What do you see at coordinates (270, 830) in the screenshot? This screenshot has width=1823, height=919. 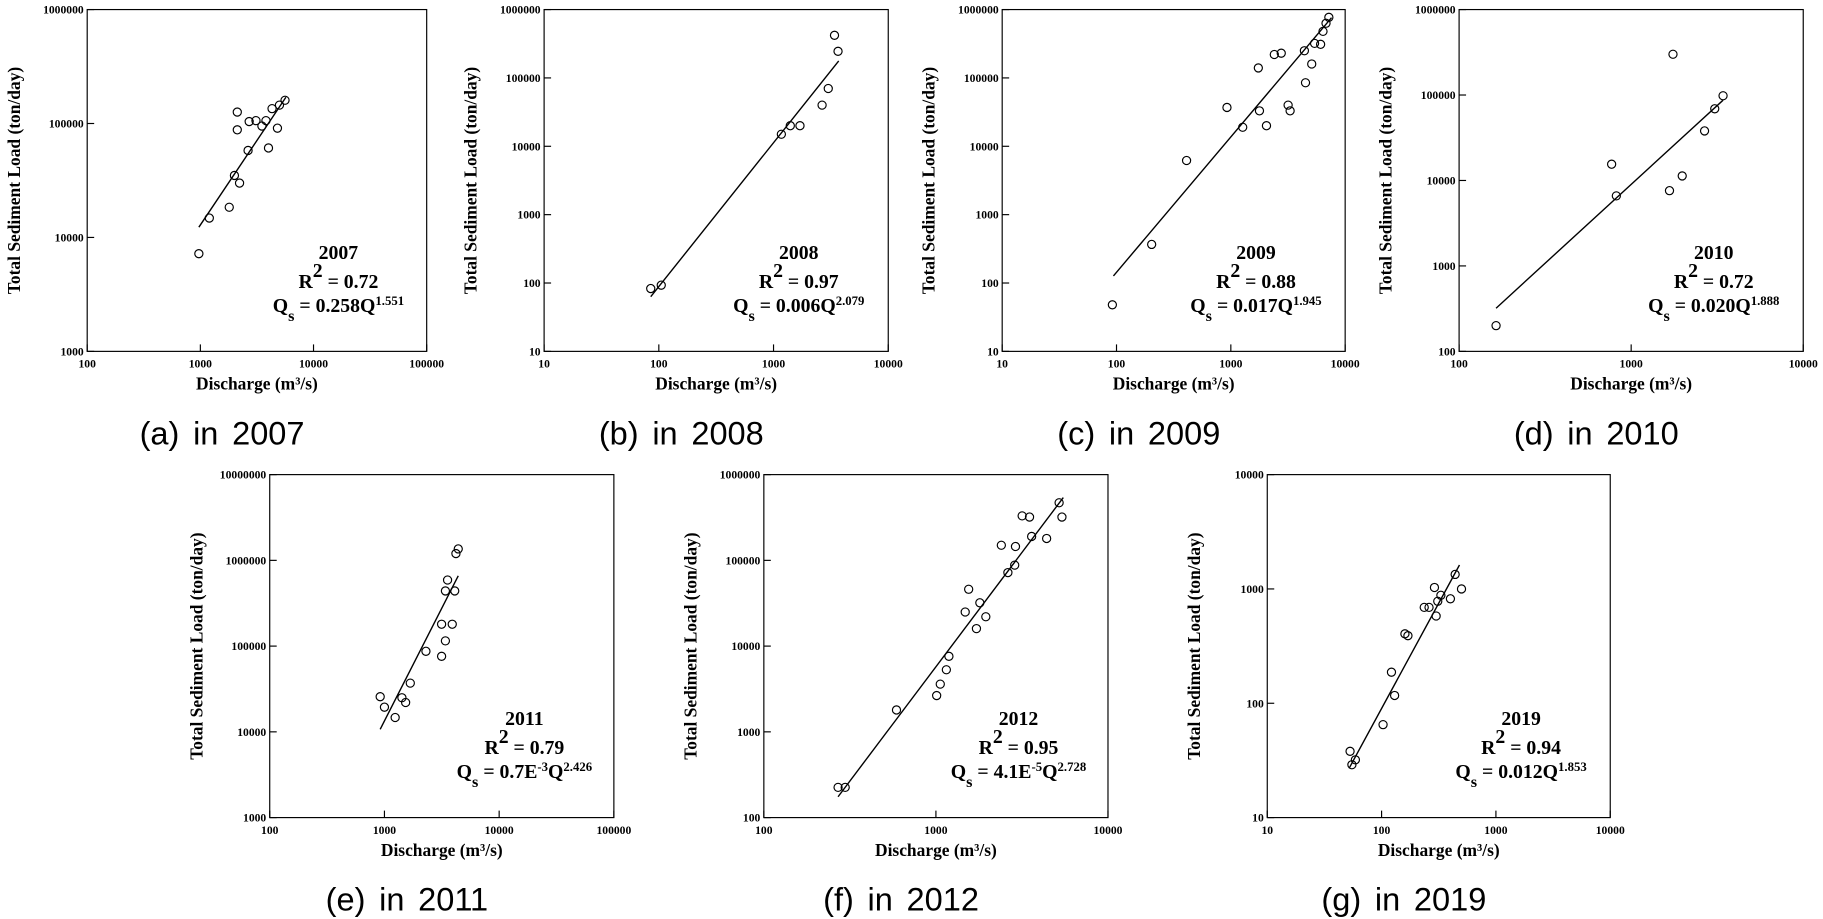 I see `x-tick-label: 100` at bounding box center [270, 830].